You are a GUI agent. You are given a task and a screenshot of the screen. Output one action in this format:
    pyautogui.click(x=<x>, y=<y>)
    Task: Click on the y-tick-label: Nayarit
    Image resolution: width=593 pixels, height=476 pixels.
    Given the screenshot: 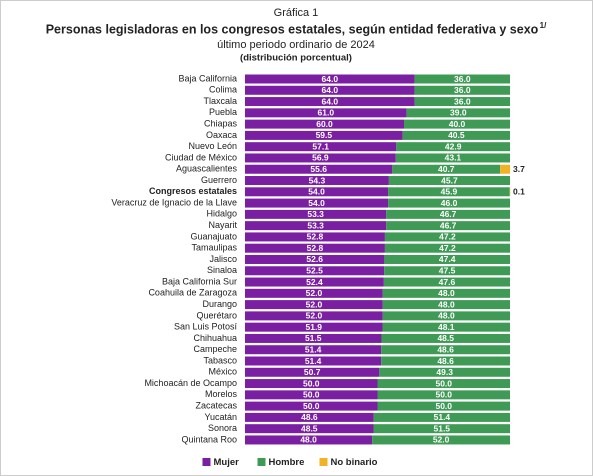 What is the action you would take?
    pyautogui.click(x=222, y=225)
    